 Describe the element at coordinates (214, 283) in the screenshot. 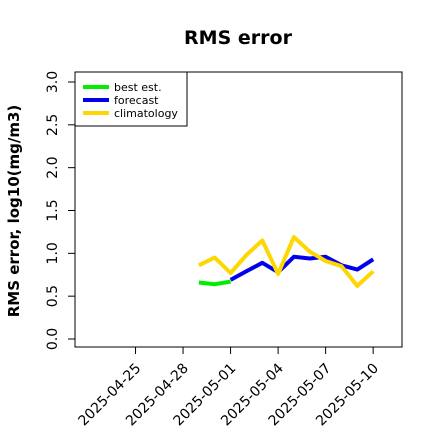

I see `series-line-best-est` at that location.